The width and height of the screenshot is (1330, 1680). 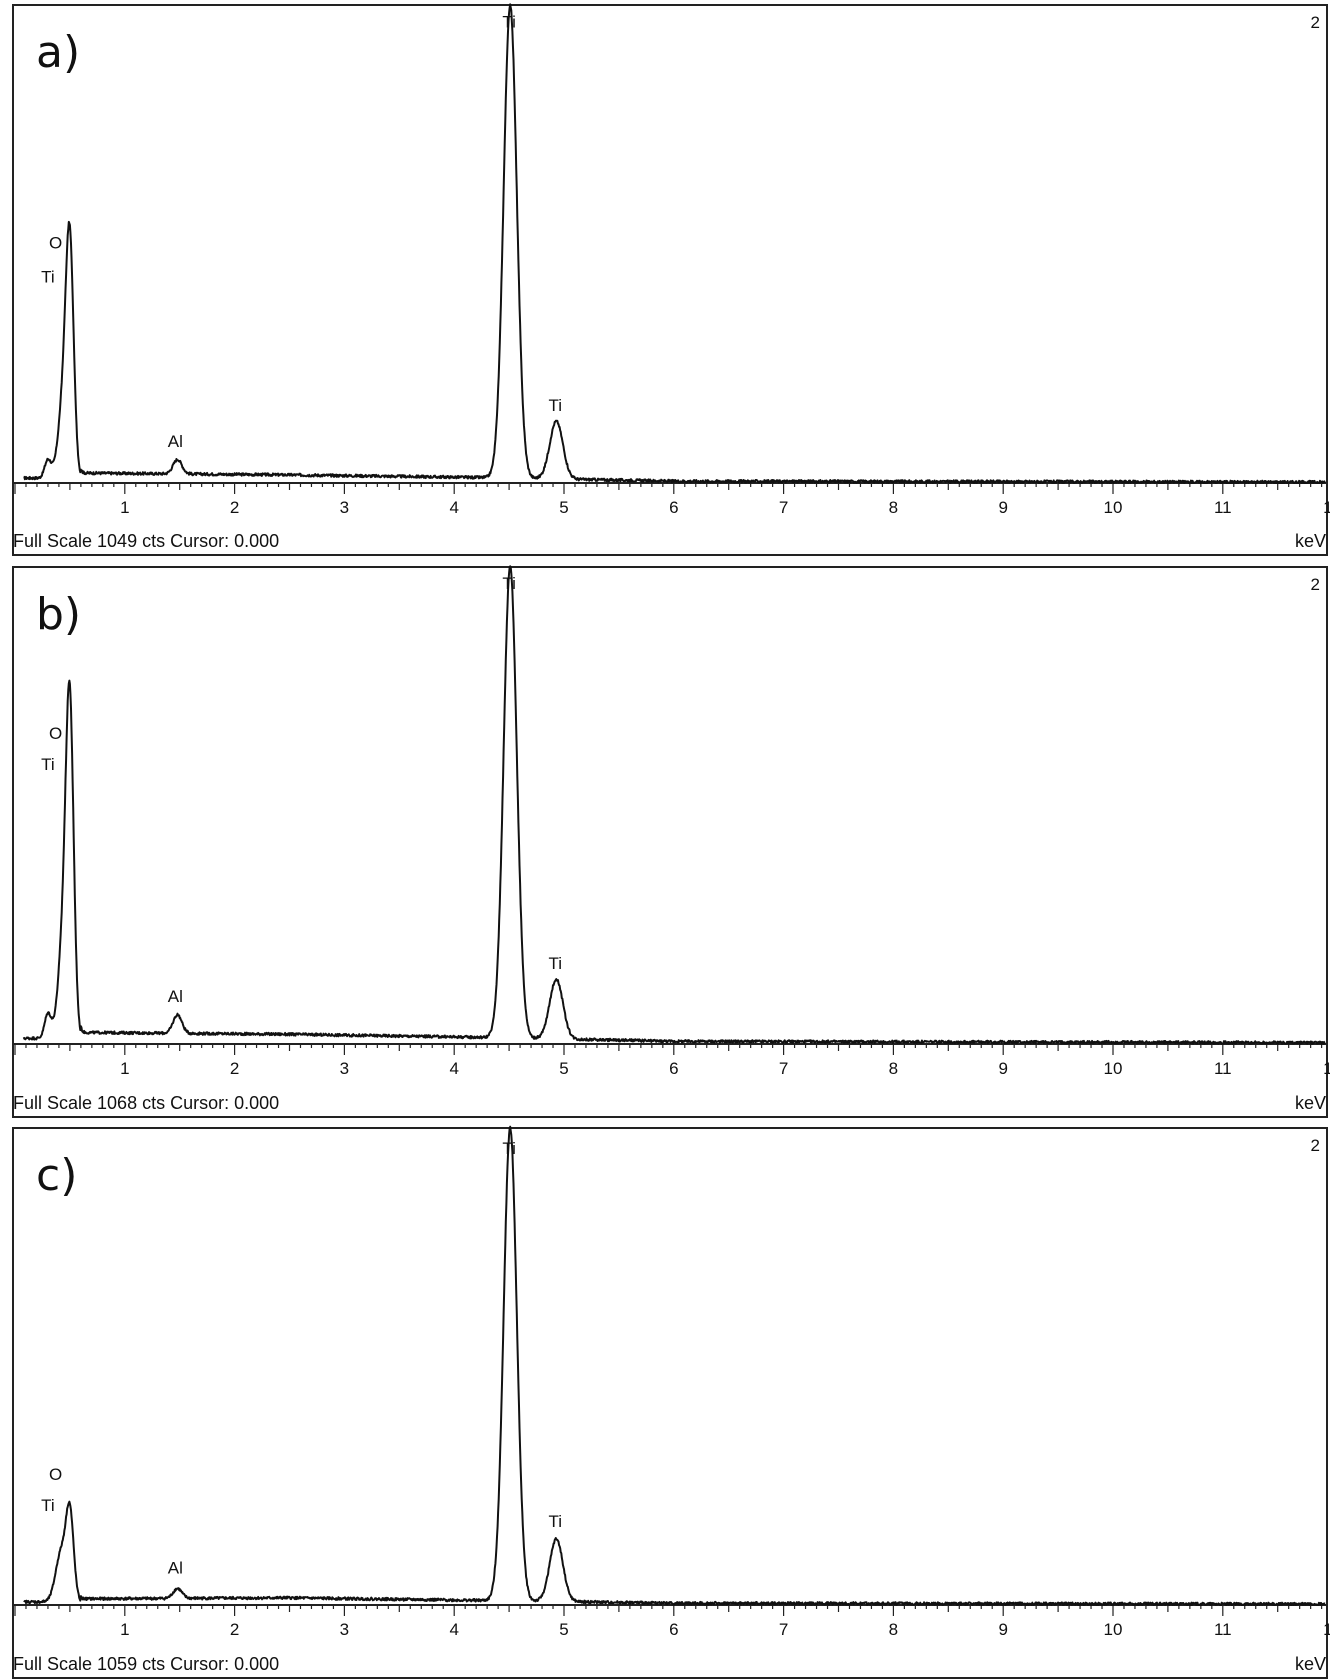 What do you see at coordinates (58, 614) in the screenshot?
I see `panel-letter: b)` at bounding box center [58, 614].